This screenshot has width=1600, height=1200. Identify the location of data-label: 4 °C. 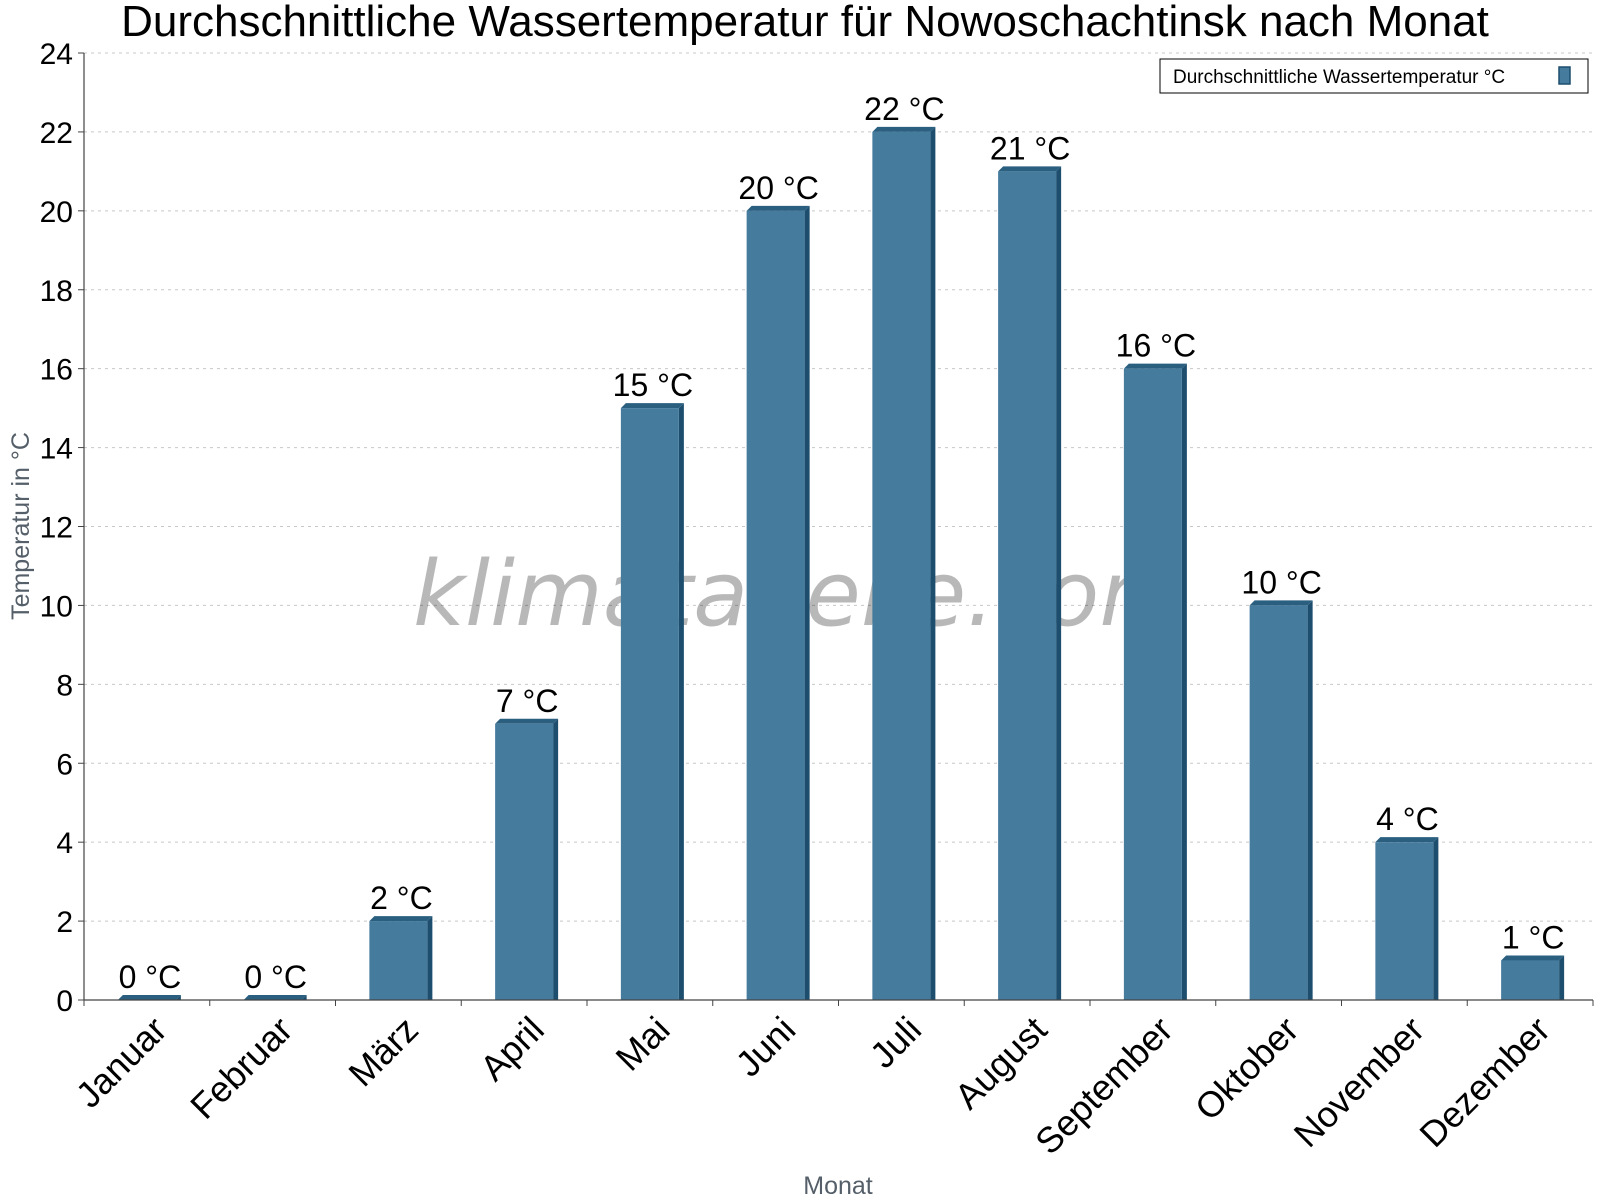
(1407, 819).